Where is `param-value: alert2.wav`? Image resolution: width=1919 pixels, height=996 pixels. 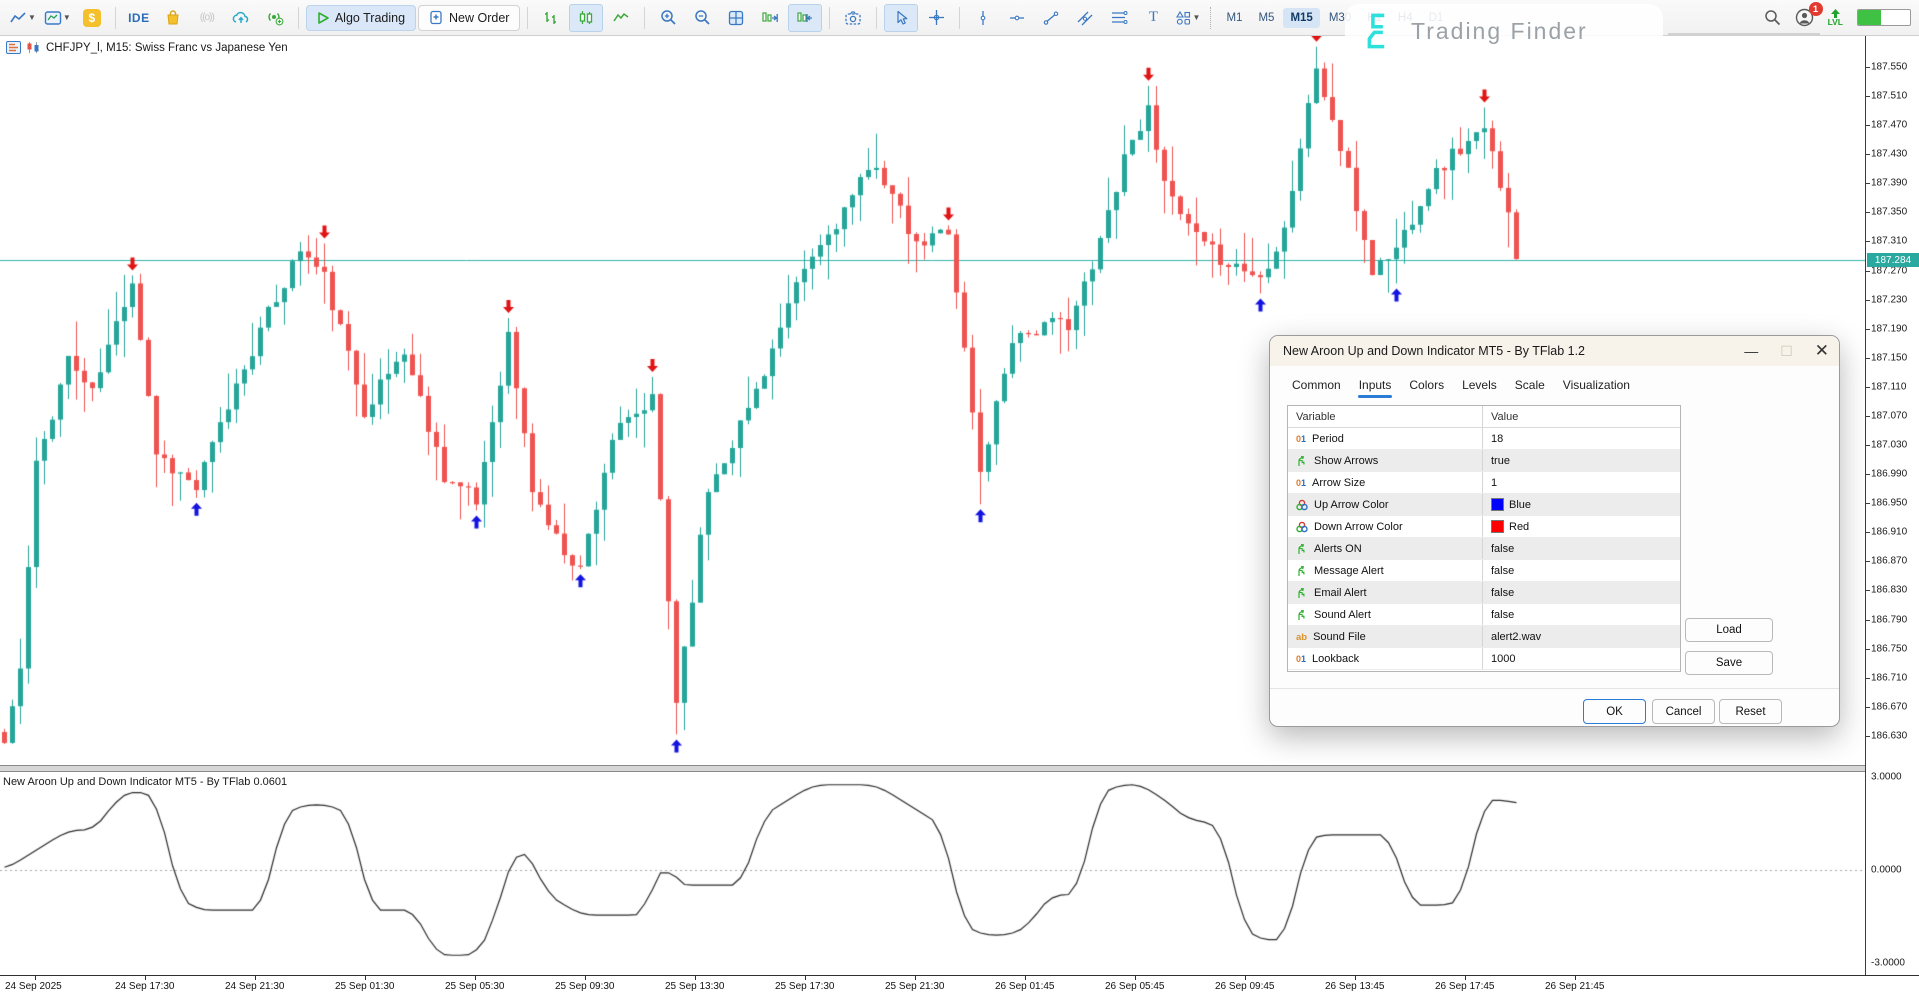 param-value: alert2.wav is located at coordinates (1516, 636).